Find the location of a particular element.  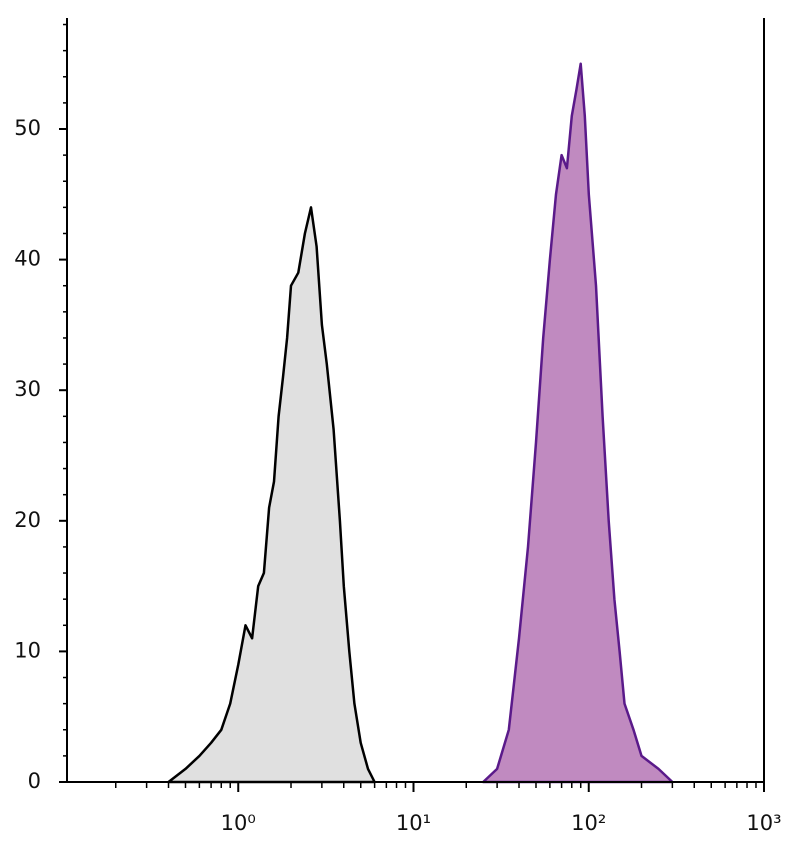

y-tick-label: 20 is located at coordinates (27, 520).